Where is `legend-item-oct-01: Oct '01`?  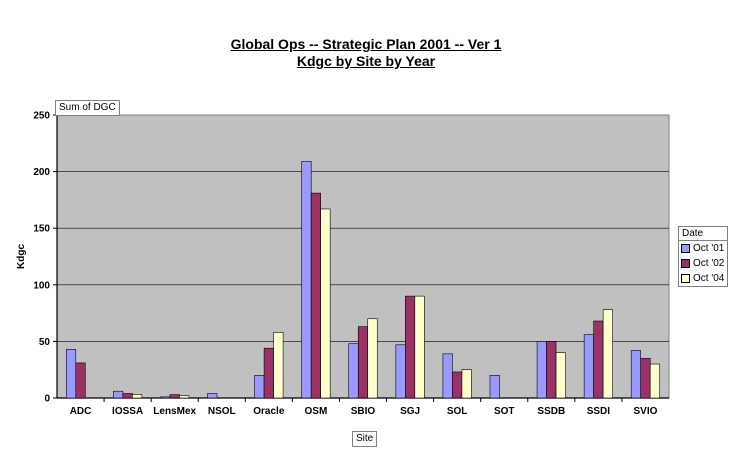
legend-item-oct-01: Oct '01 is located at coordinates (703, 248).